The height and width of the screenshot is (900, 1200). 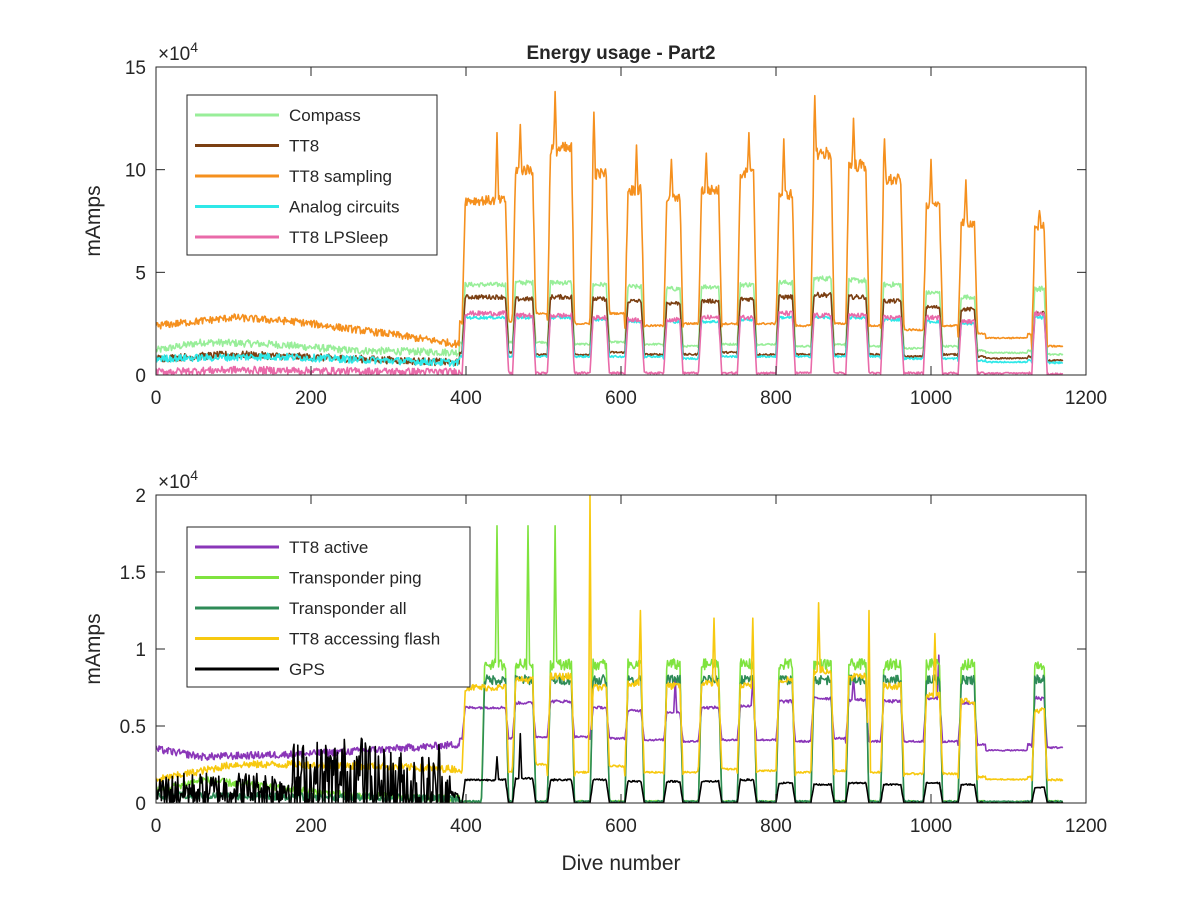 I want to click on legend-label-analog-circuits: Analog circuits, so click(x=344, y=207).